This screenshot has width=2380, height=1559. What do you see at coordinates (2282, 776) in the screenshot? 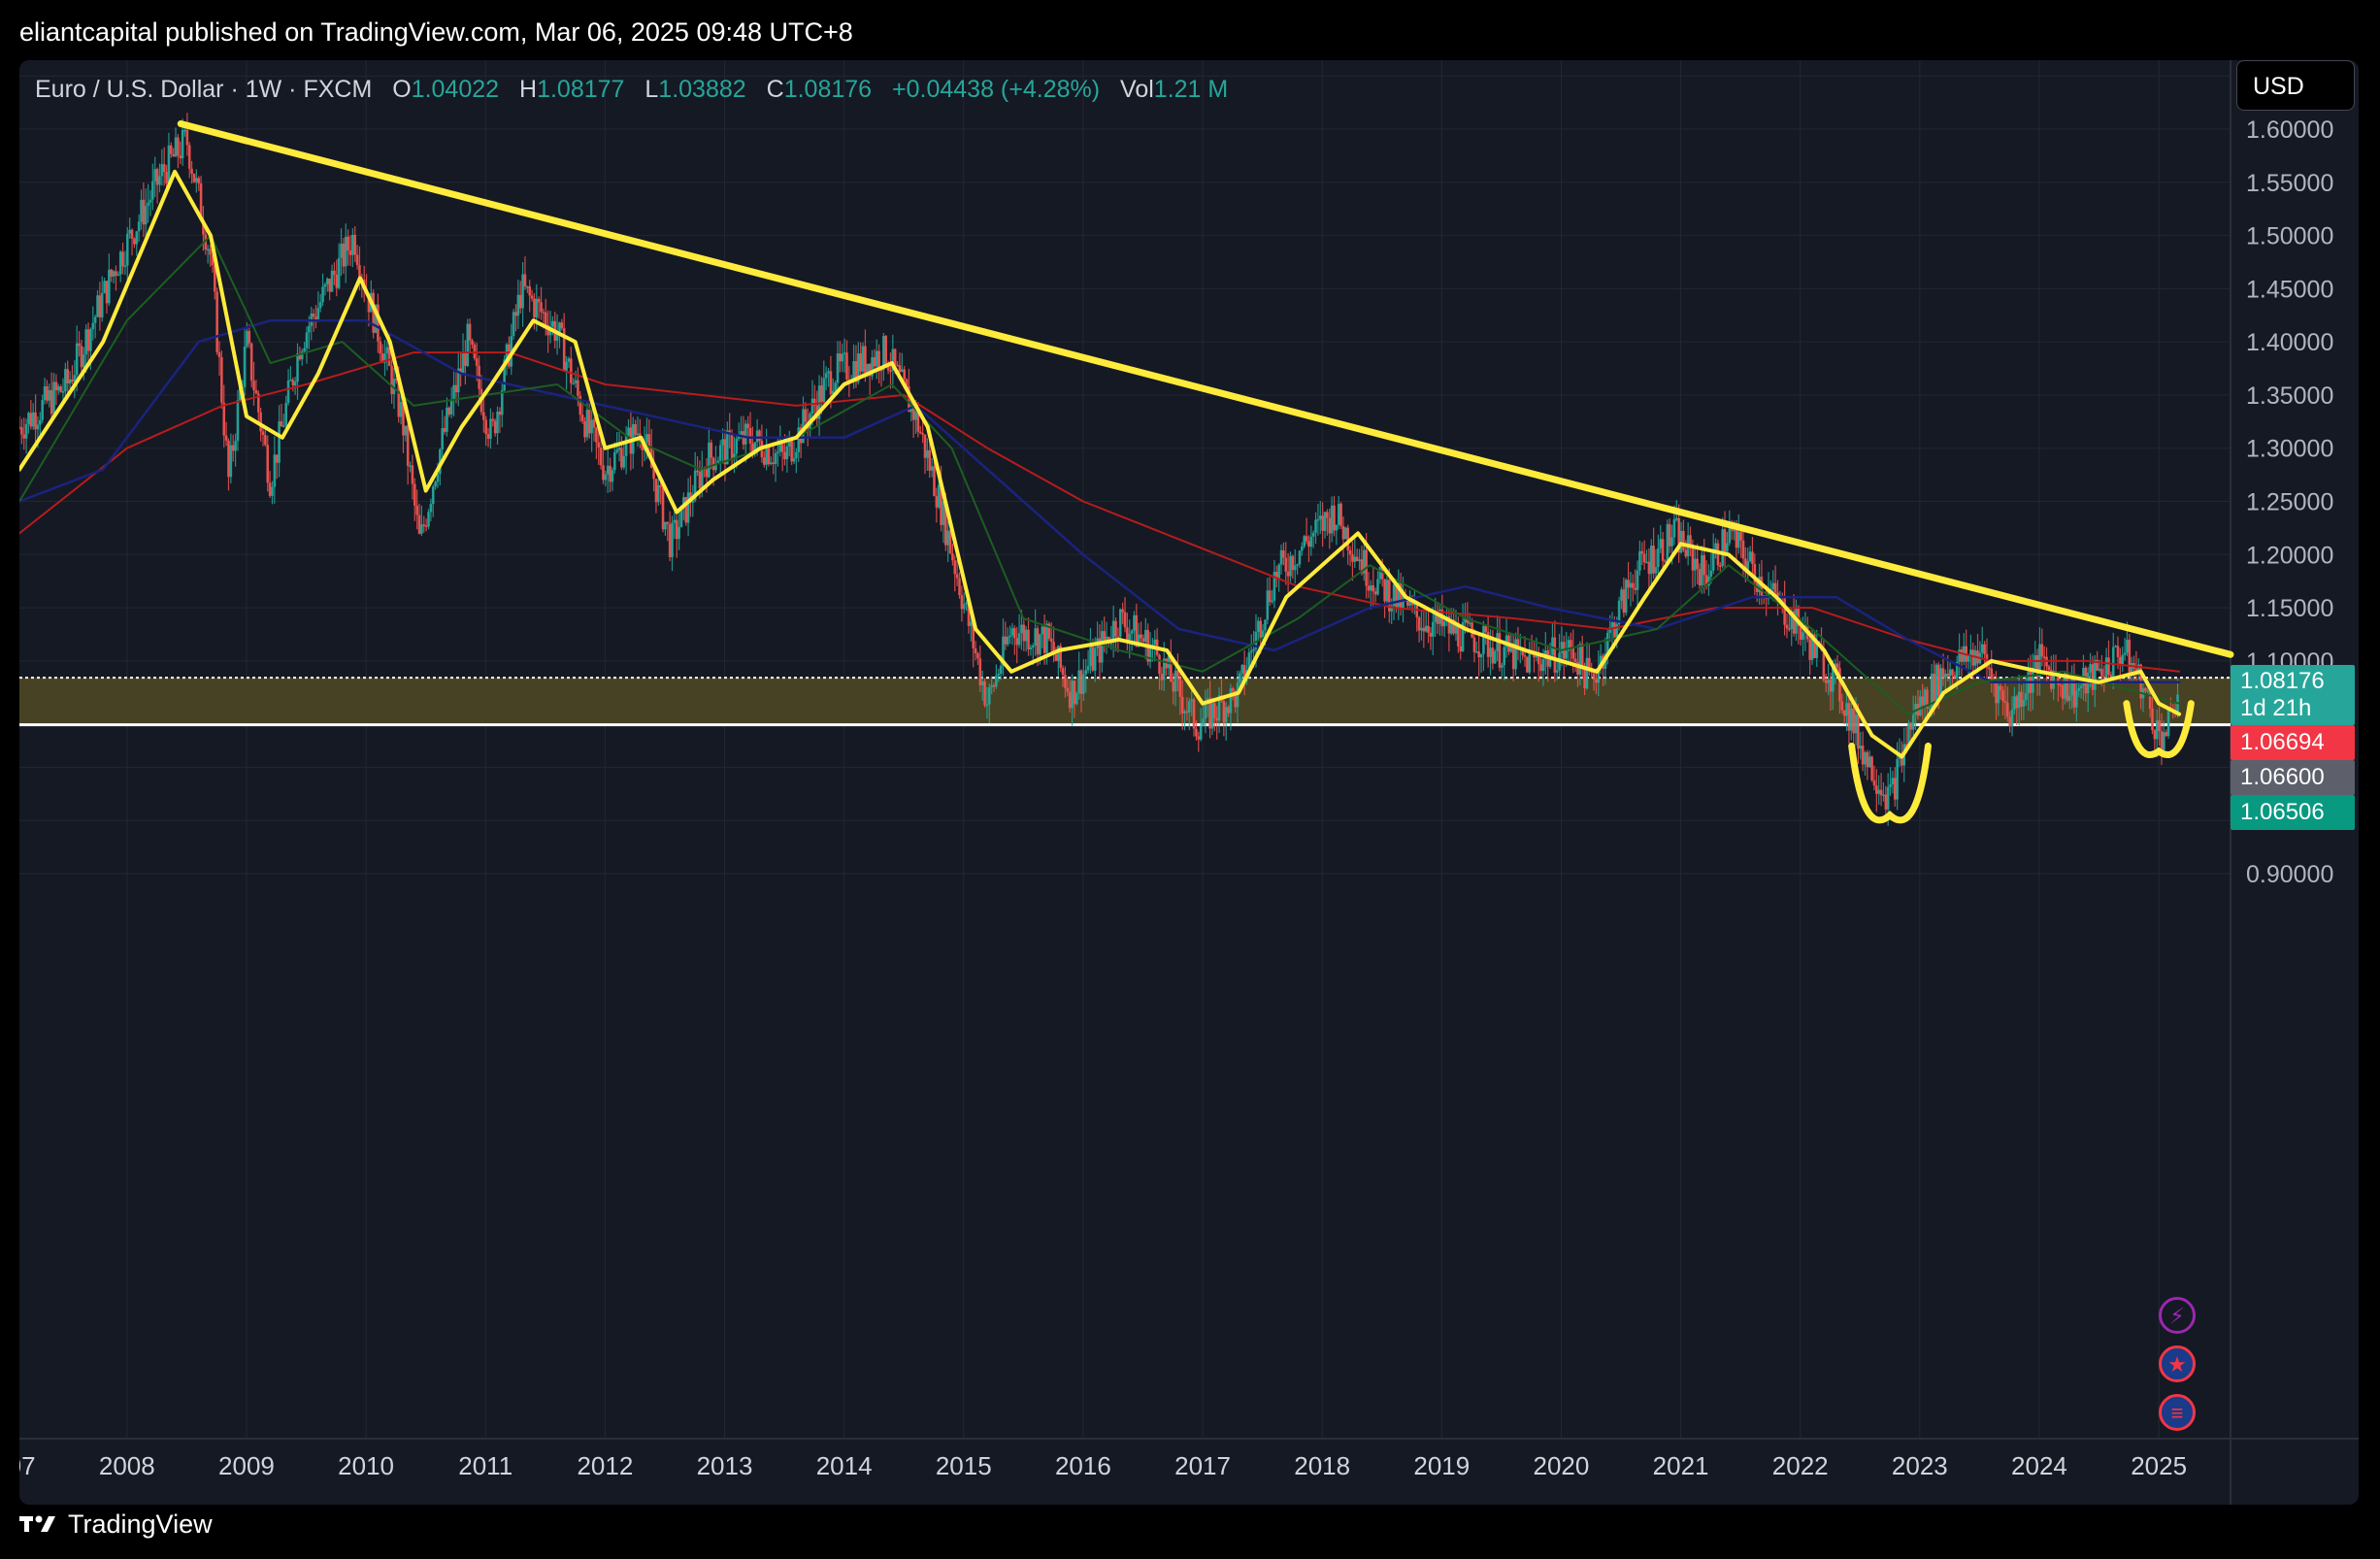
I see `price-badge-value: 1.06600` at bounding box center [2282, 776].